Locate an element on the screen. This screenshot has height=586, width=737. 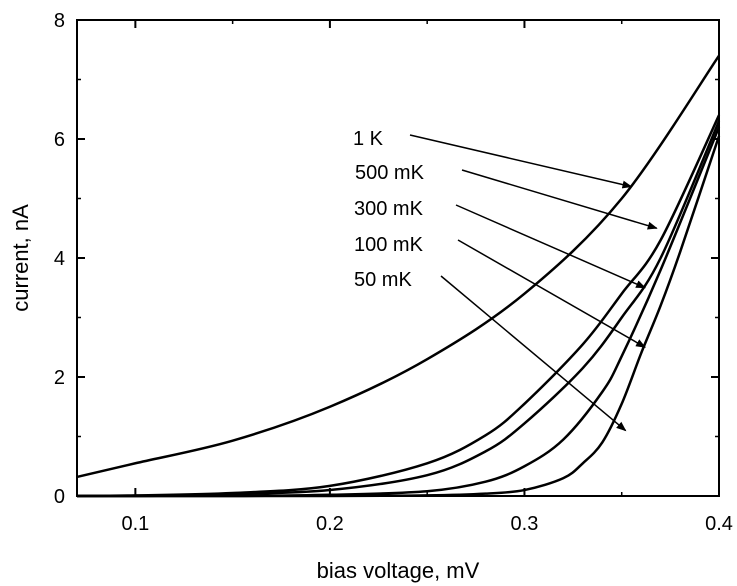
curve-label: 50 mK is located at coordinates (383, 280).